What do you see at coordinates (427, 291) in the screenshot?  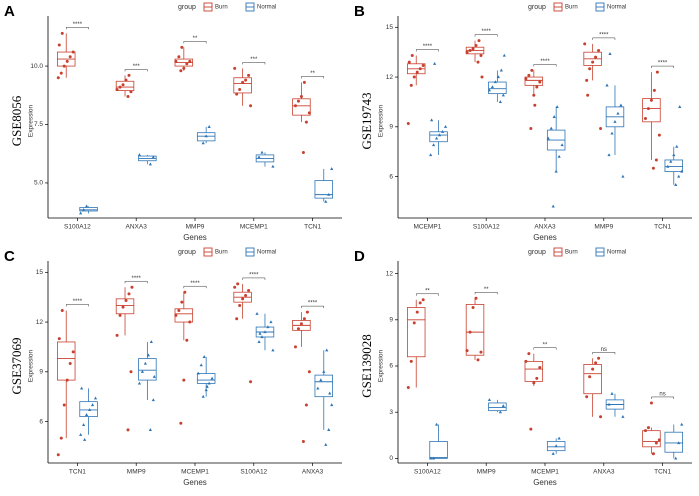 I see `significance-label: **` at bounding box center [427, 291].